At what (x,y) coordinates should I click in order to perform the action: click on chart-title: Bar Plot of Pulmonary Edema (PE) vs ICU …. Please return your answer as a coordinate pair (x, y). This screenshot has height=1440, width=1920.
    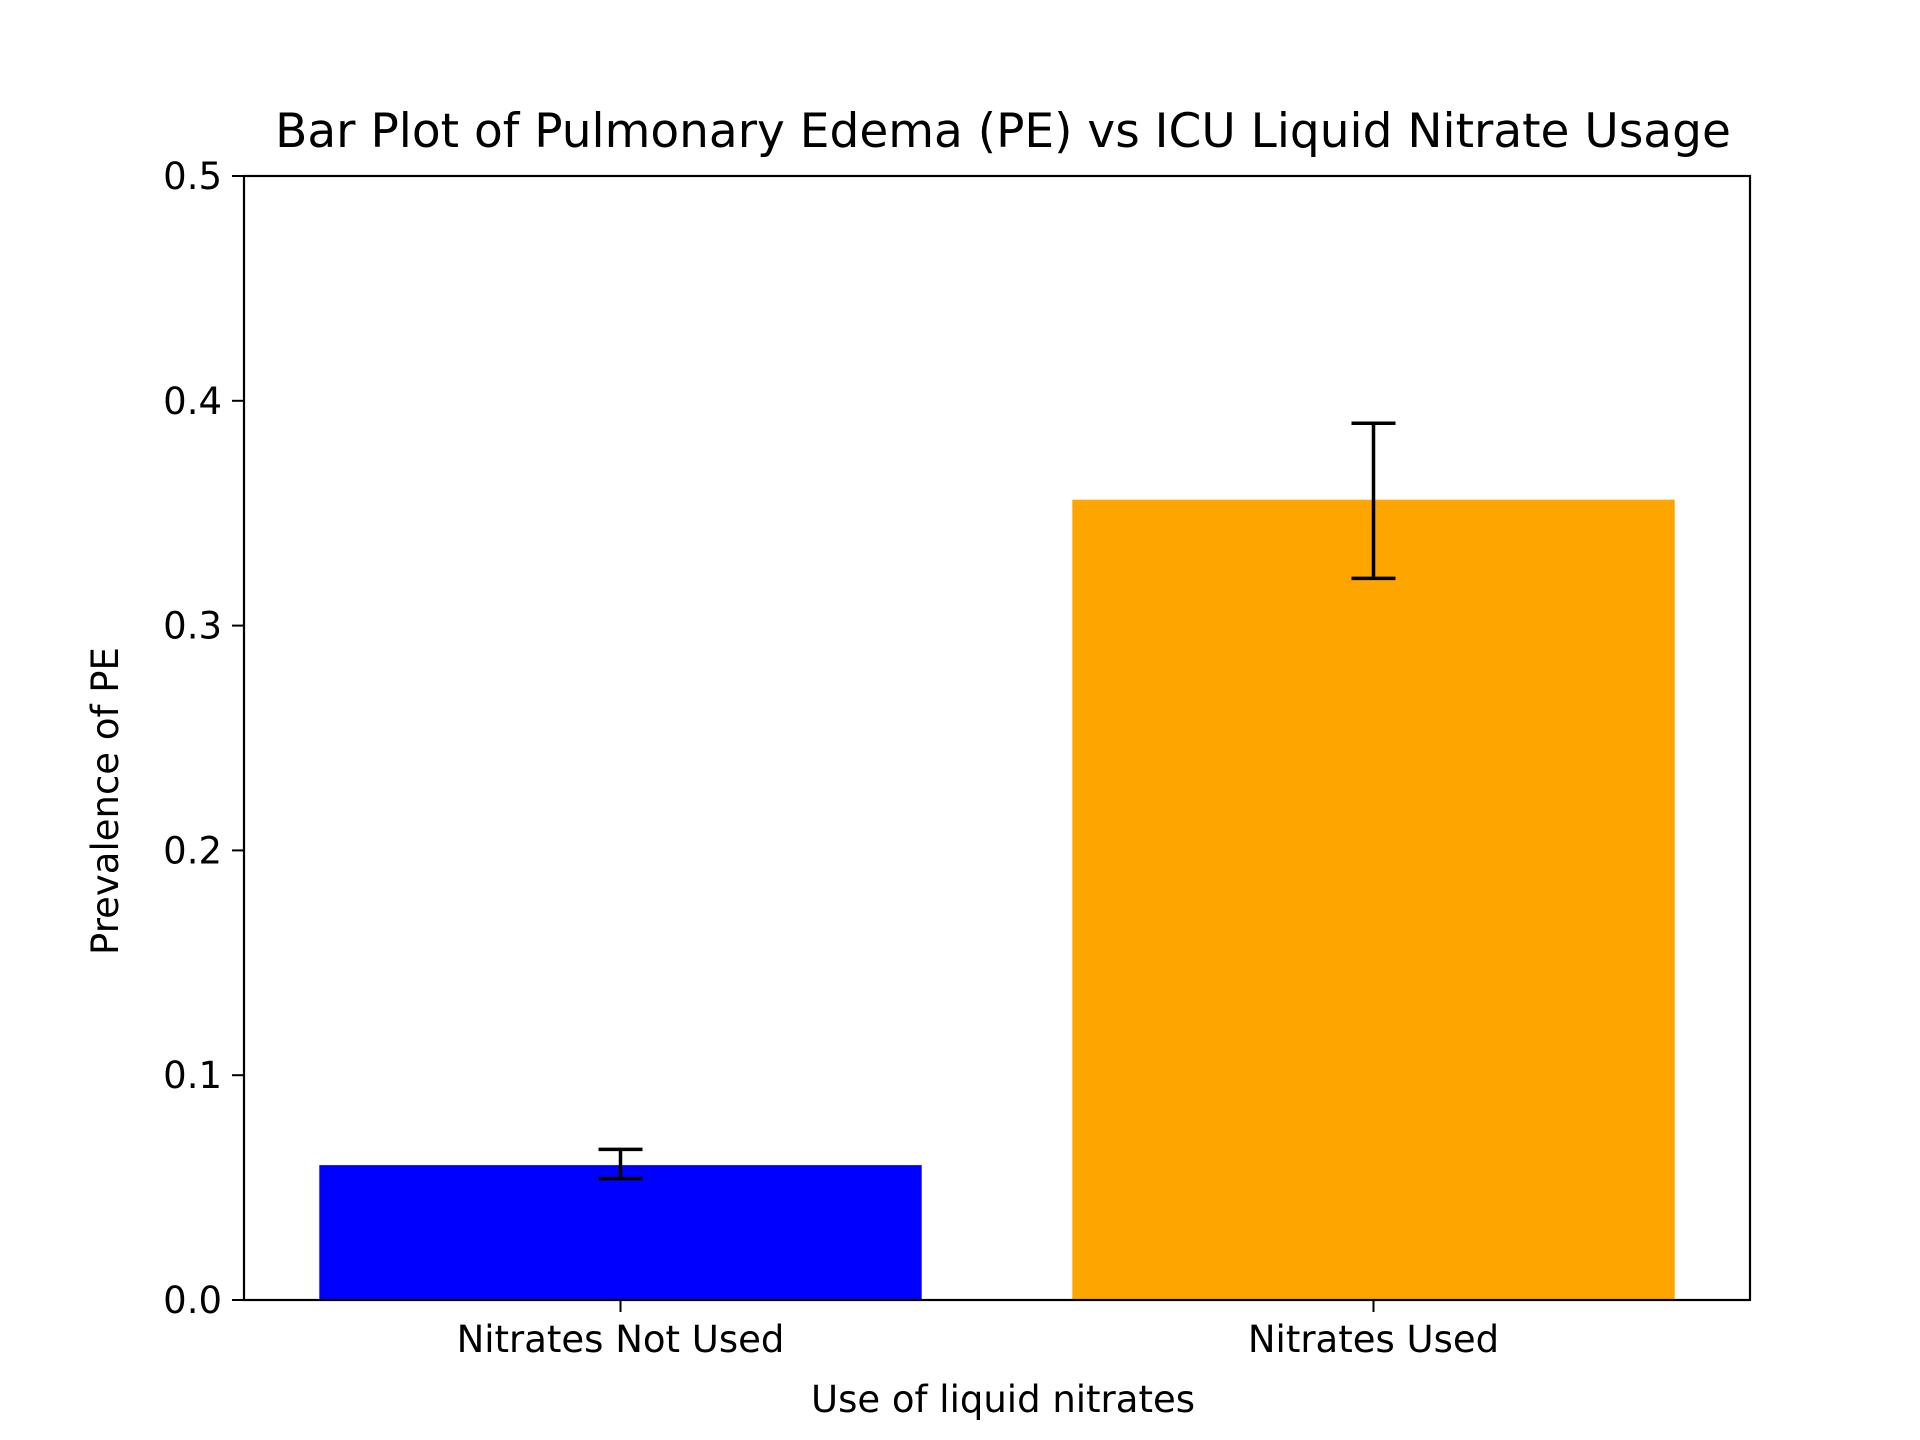
    Looking at the image, I should click on (1003, 131).